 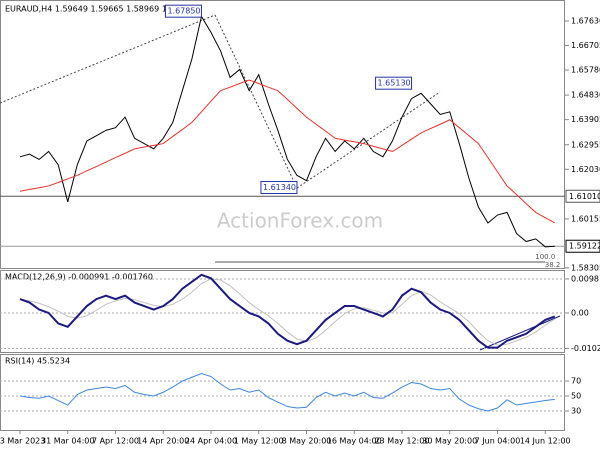 What do you see at coordinates (576, 381) in the screenshot?
I see `y-tick-label: 70` at bounding box center [576, 381].